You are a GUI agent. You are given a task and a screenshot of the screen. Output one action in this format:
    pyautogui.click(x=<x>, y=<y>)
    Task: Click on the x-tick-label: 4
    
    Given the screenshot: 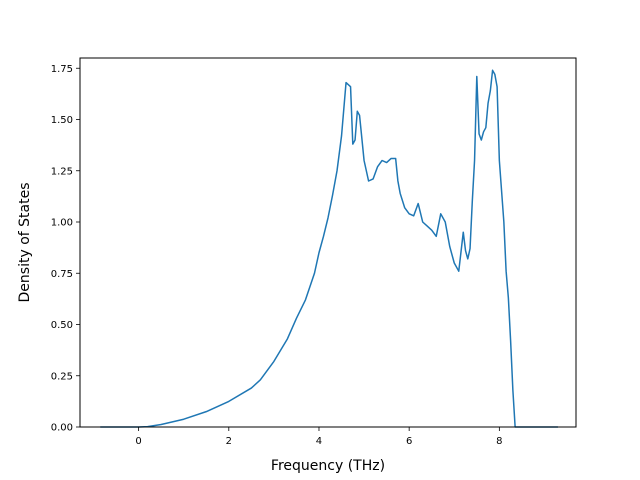 What is the action you would take?
    pyautogui.click(x=319, y=441)
    